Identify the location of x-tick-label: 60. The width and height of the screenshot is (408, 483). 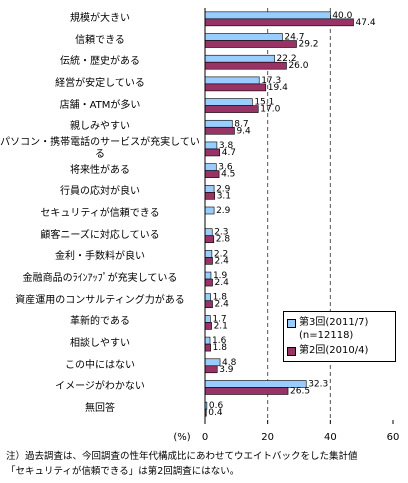
(393, 437).